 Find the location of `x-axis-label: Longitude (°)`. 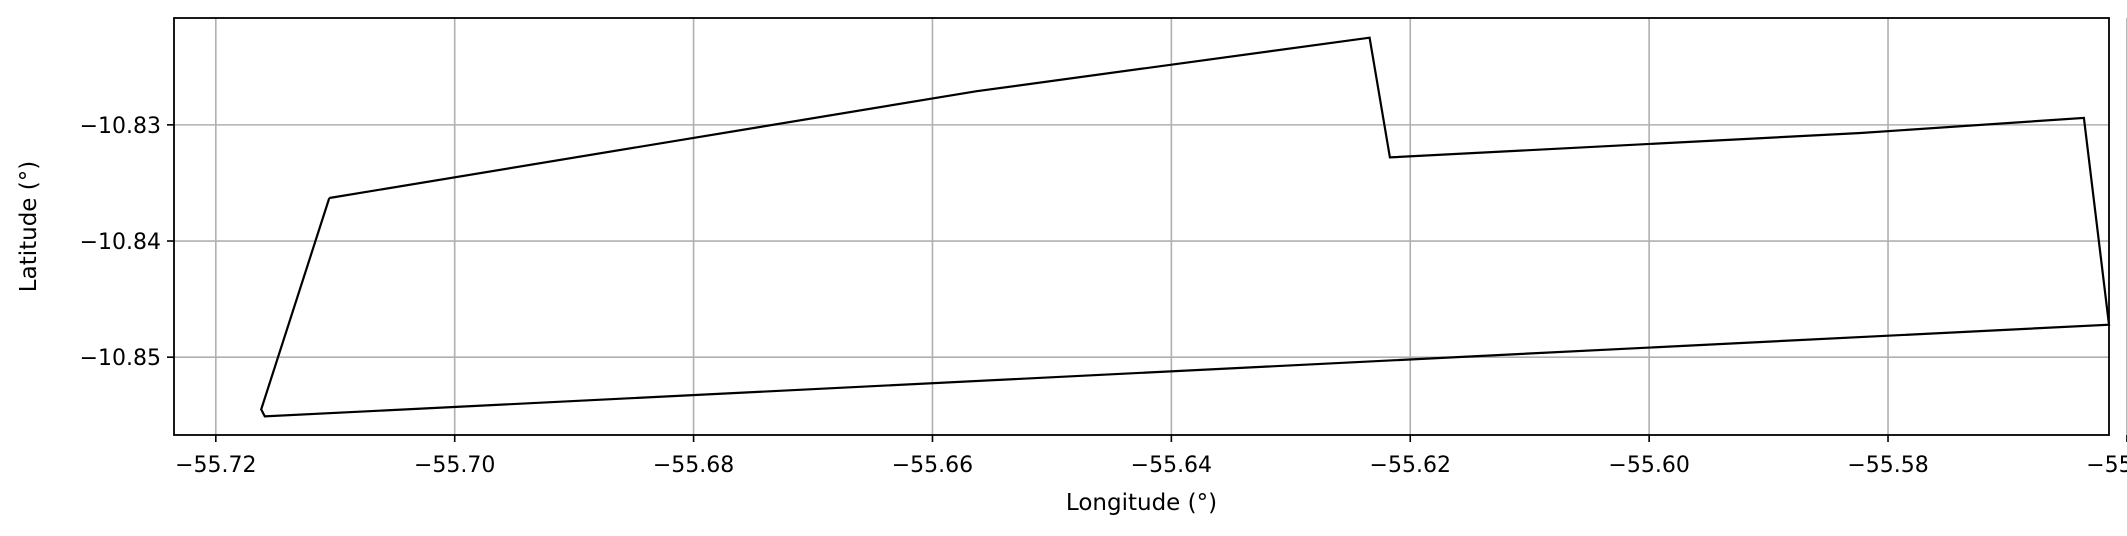

x-axis-label: Longitude (°) is located at coordinates (1141, 503).